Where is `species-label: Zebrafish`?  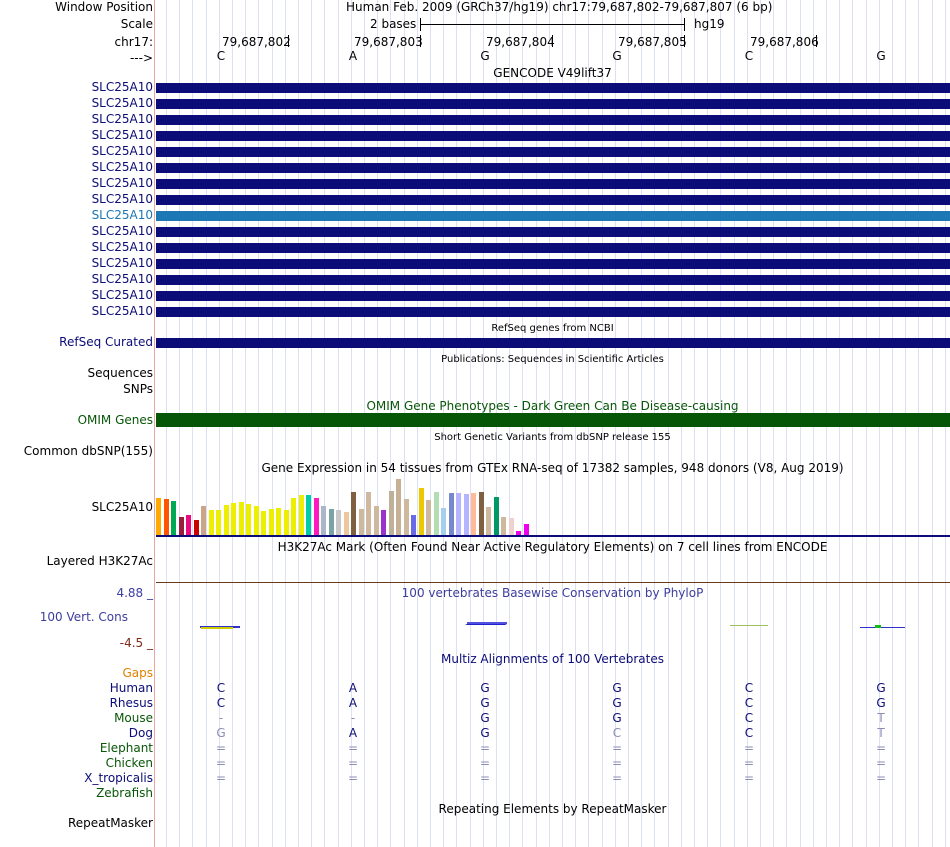 species-label: Zebrafish is located at coordinates (124, 793).